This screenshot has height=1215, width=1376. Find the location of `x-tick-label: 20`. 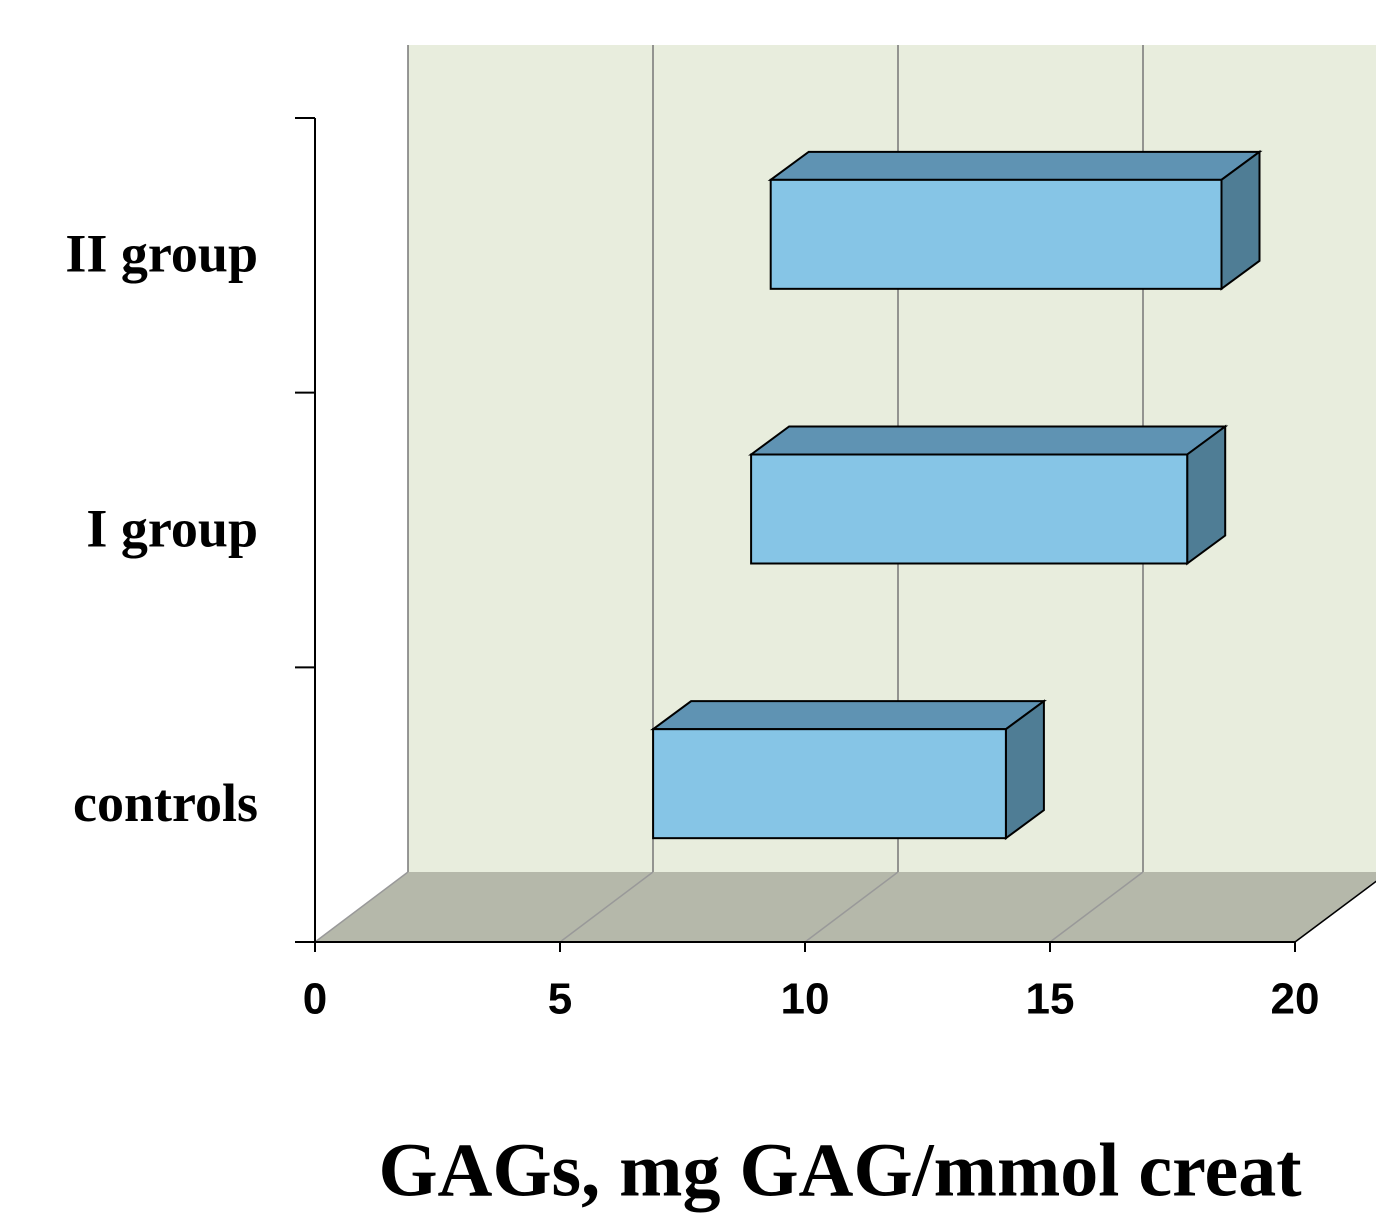

x-tick-label: 20 is located at coordinates (1295, 999).